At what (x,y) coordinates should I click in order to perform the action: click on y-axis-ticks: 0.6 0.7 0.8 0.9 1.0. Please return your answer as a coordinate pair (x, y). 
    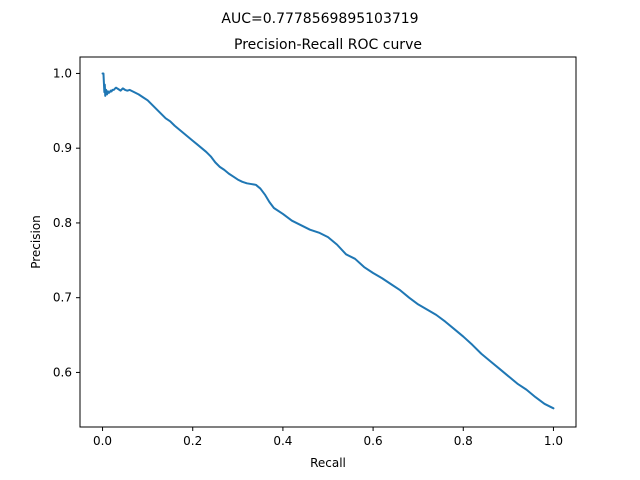
    Looking at the image, I should click on (66, 222).